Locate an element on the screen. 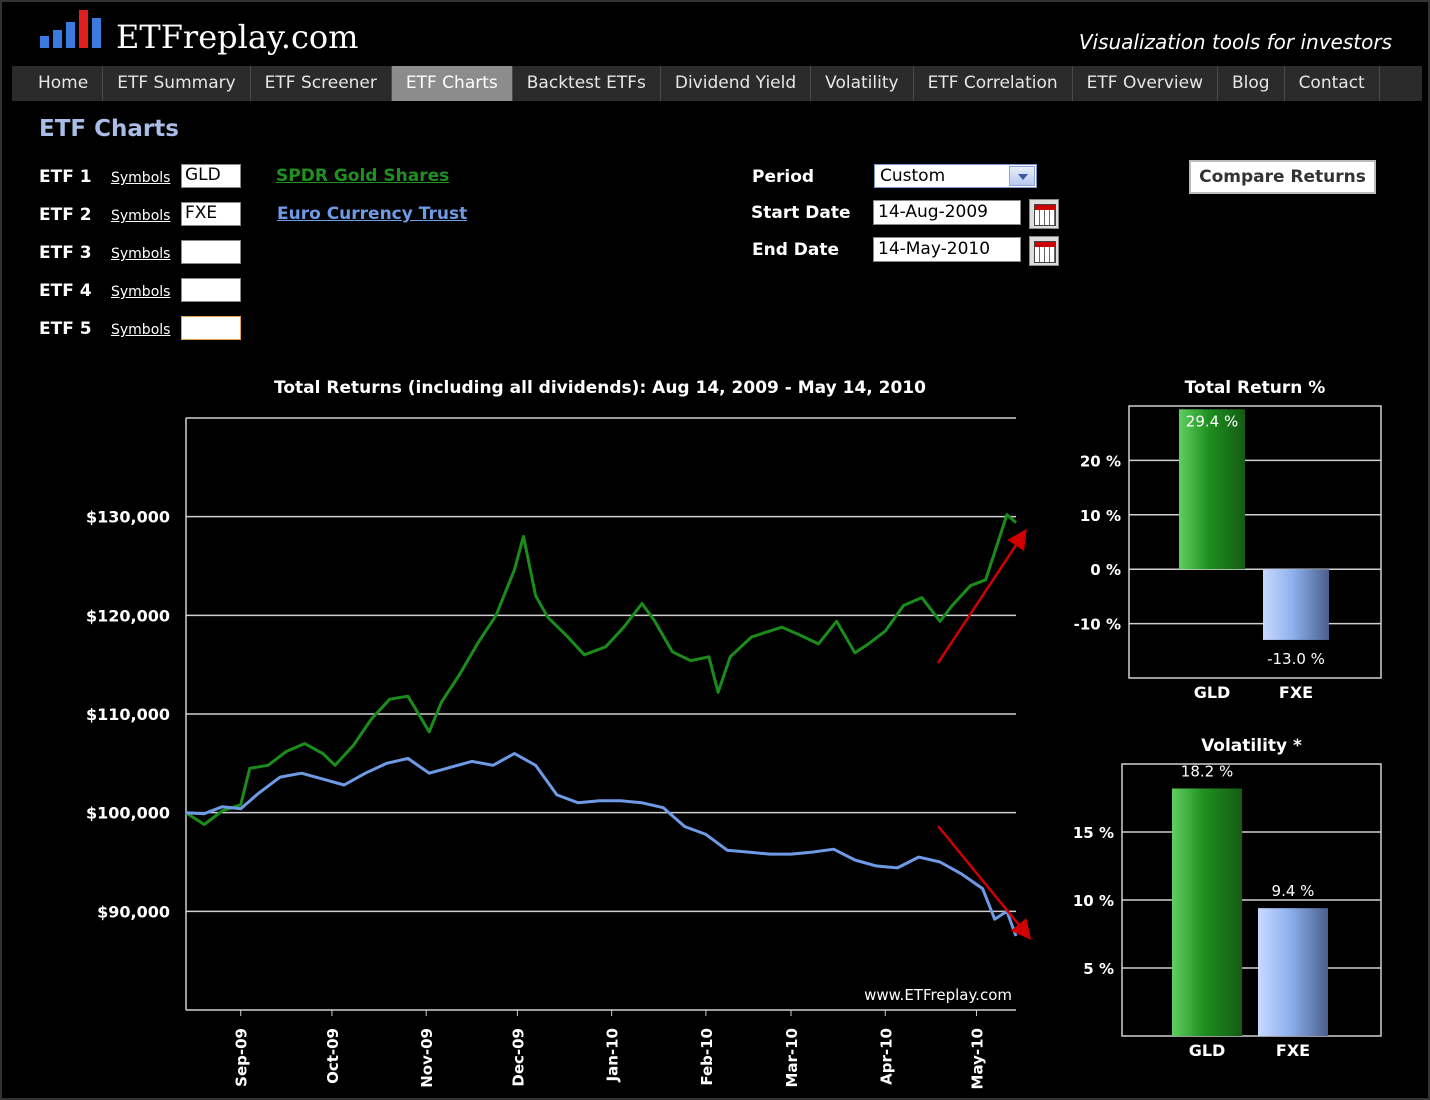 The height and width of the screenshot is (1100, 1430). x-tick-label: Mar-10 is located at coordinates (792, 1058).